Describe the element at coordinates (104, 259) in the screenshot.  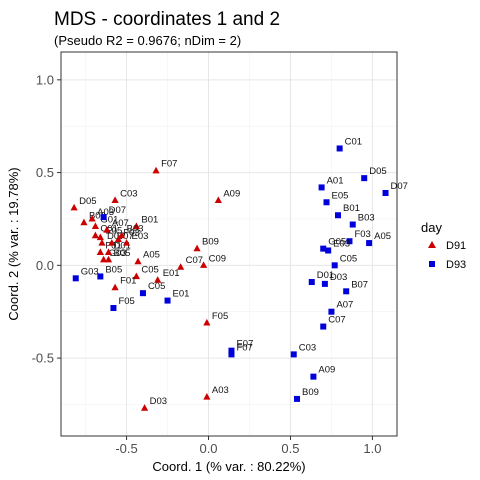
I see `point-d91-g03` at that location.